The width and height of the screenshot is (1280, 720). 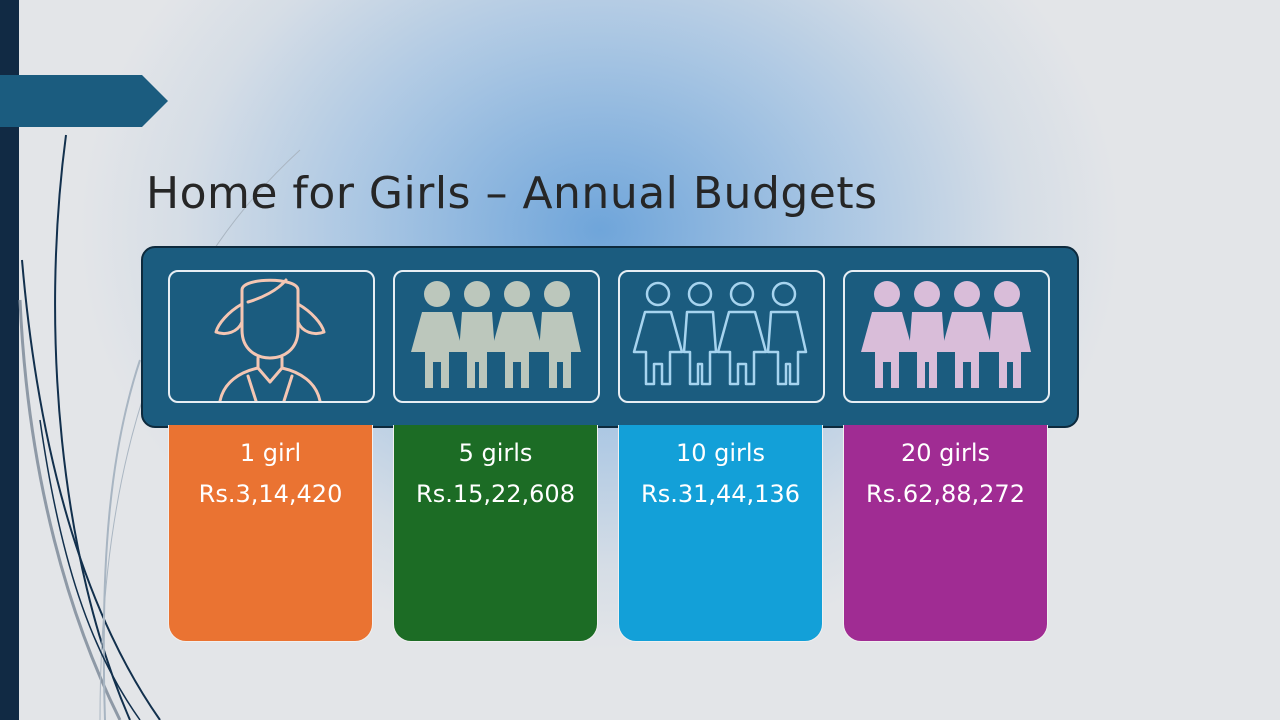 What do you see at coordinates (945, 533) in the screenshot?
I see `budget-card-20-girls: 20 girls Rs.62,88,272` at bounding box center [945, 533].